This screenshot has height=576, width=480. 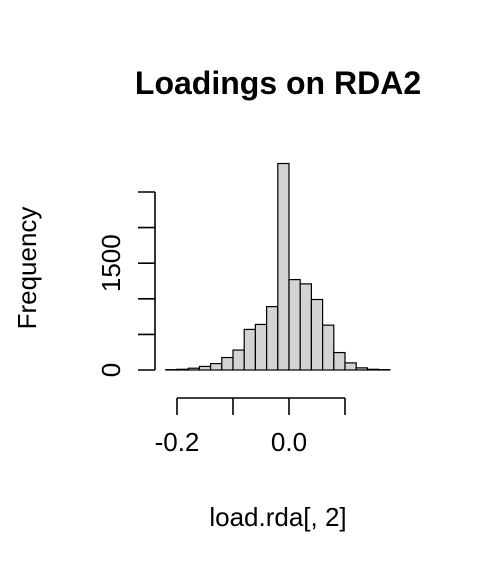 What do you see at coordinates (250, 427) in the screenshot?
I see `x-axis: -0.2 0.0` at bounding box center [250, 427].